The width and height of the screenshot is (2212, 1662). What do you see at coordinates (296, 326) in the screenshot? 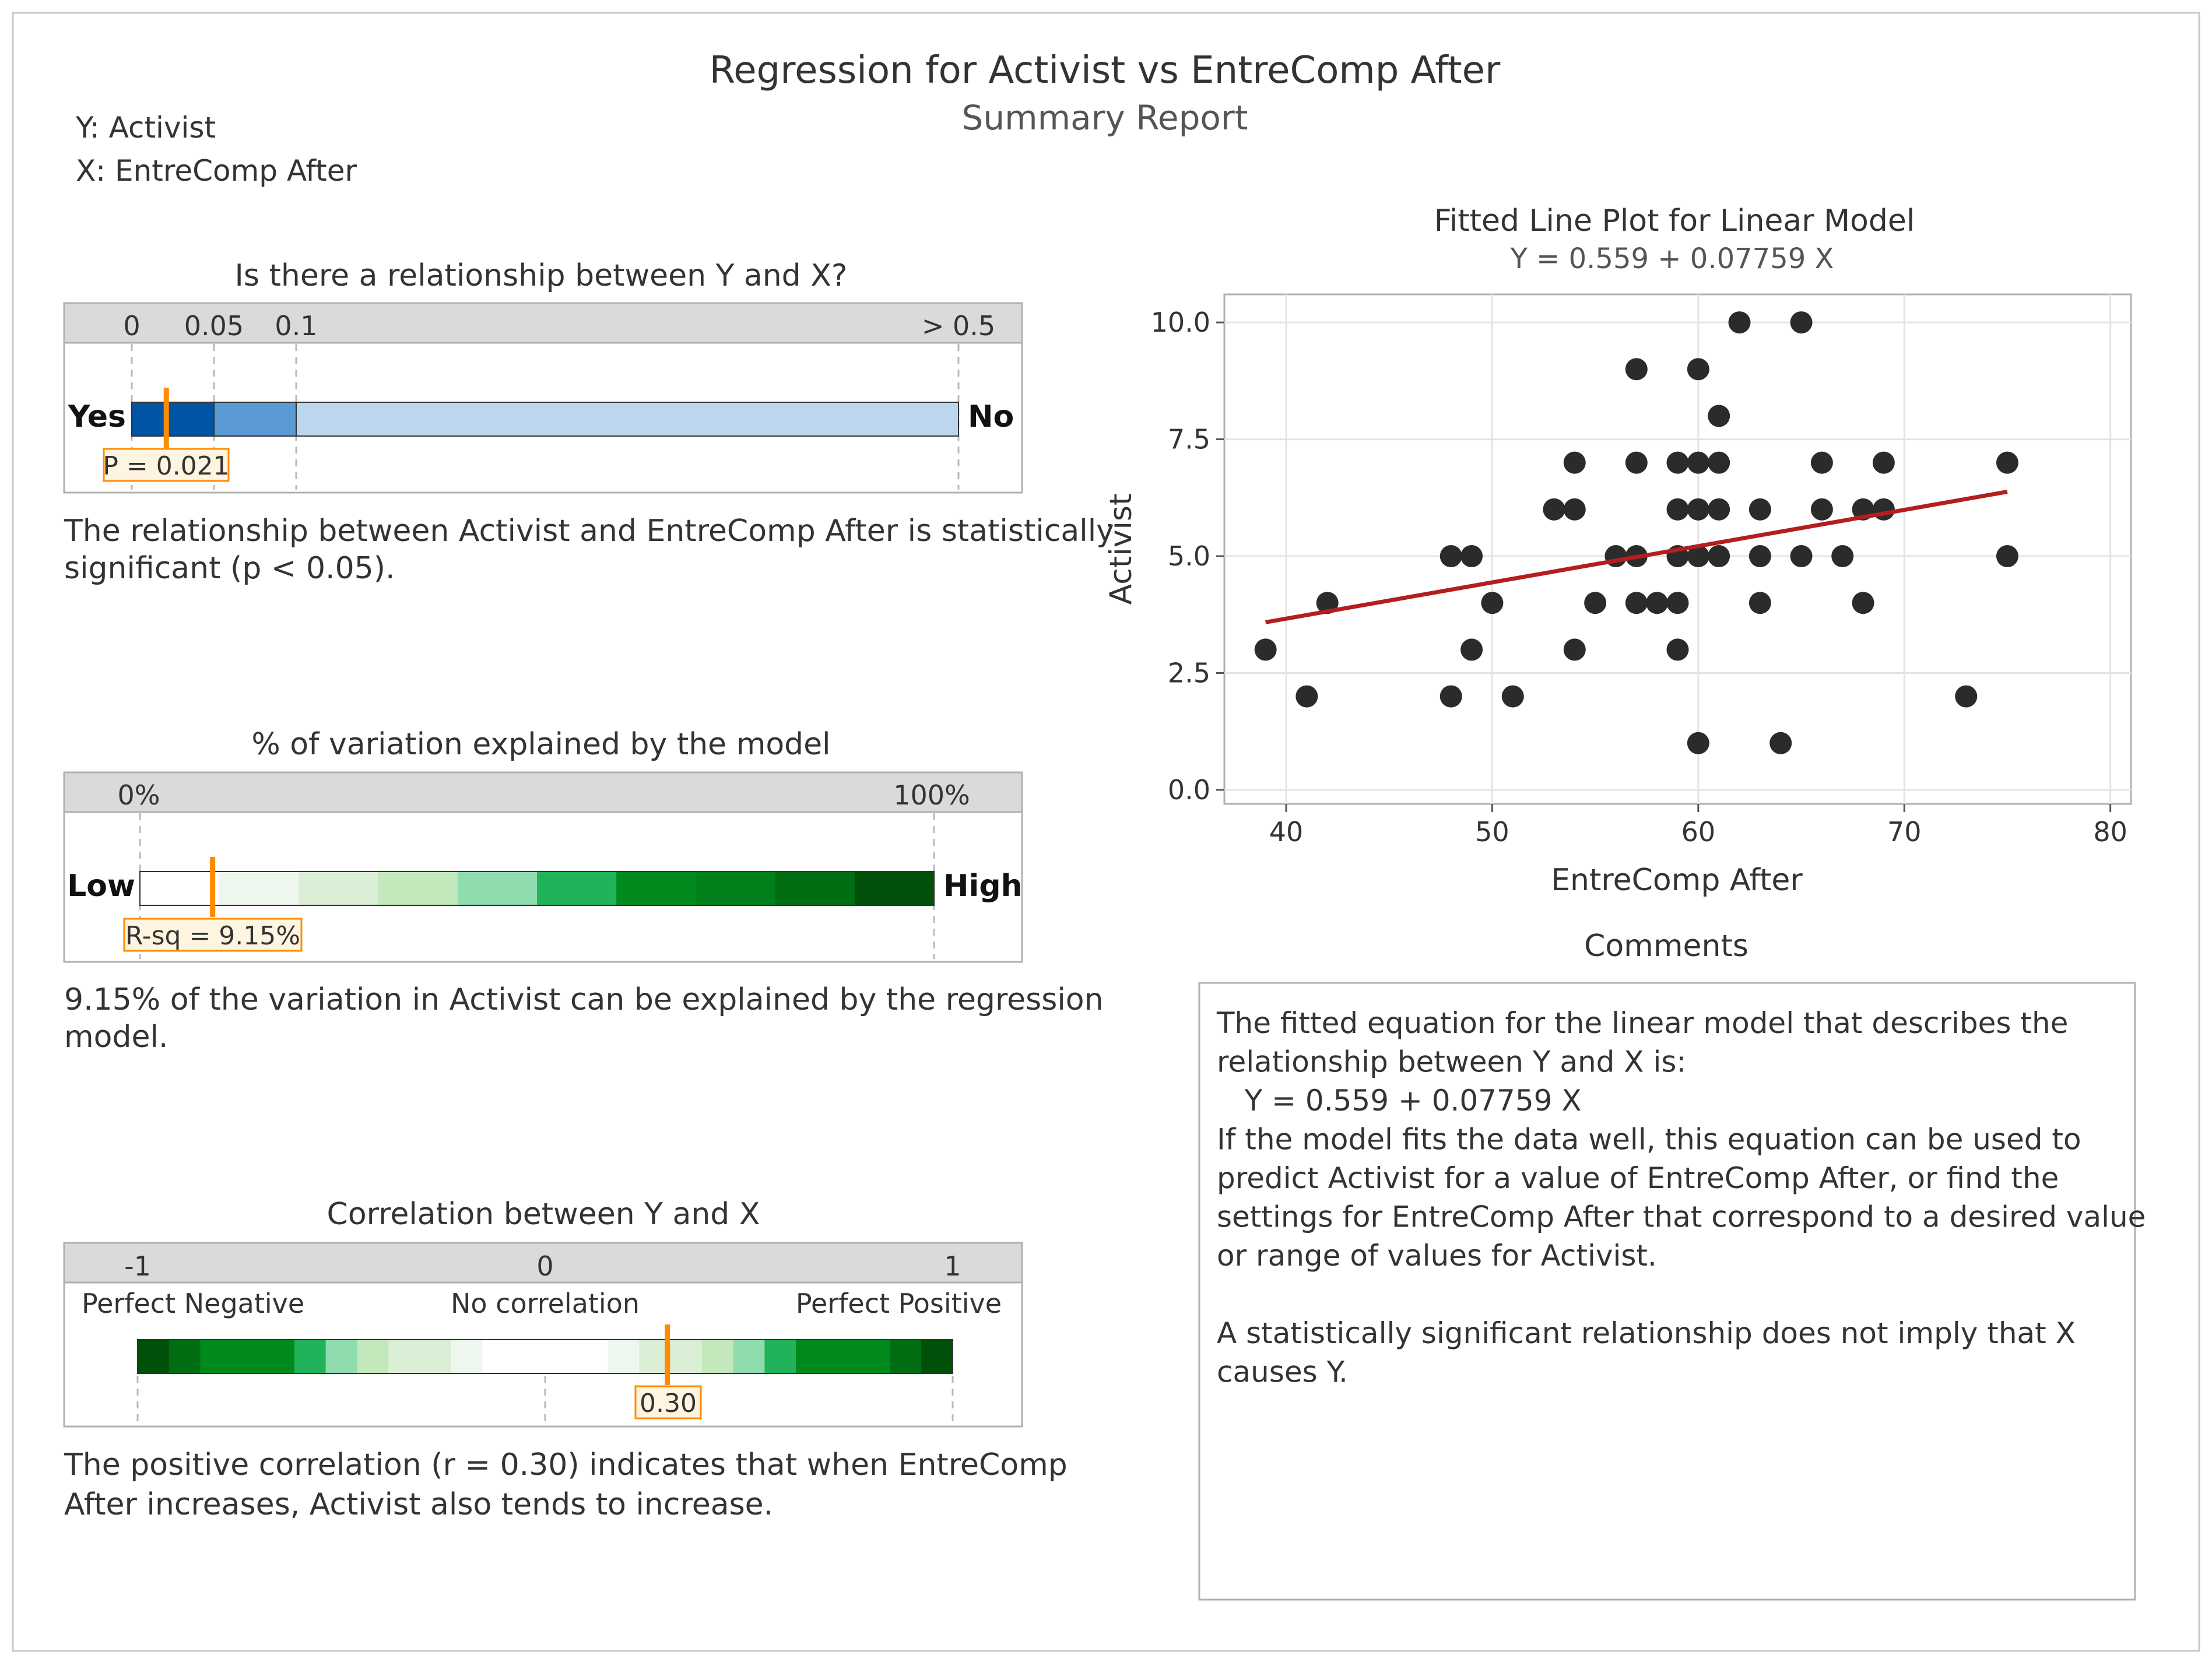
I see `pvalue-tick-label: 0.1` at bounding box center [296, 326].